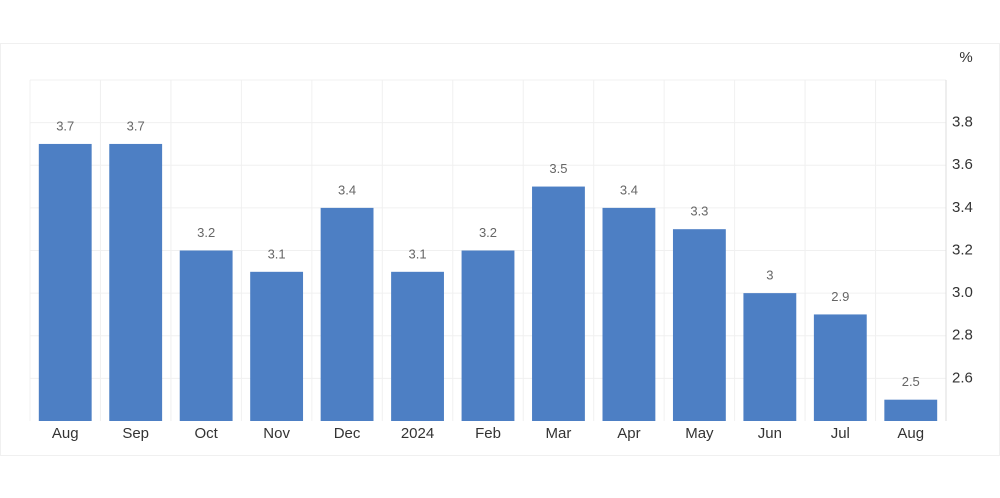 The height and width of the screenshot is (498, 1000). What do you see at coordinates (628, 433) in the screenshot?
I see `x-tick-label: Apr` at bounding box center [628, 433].